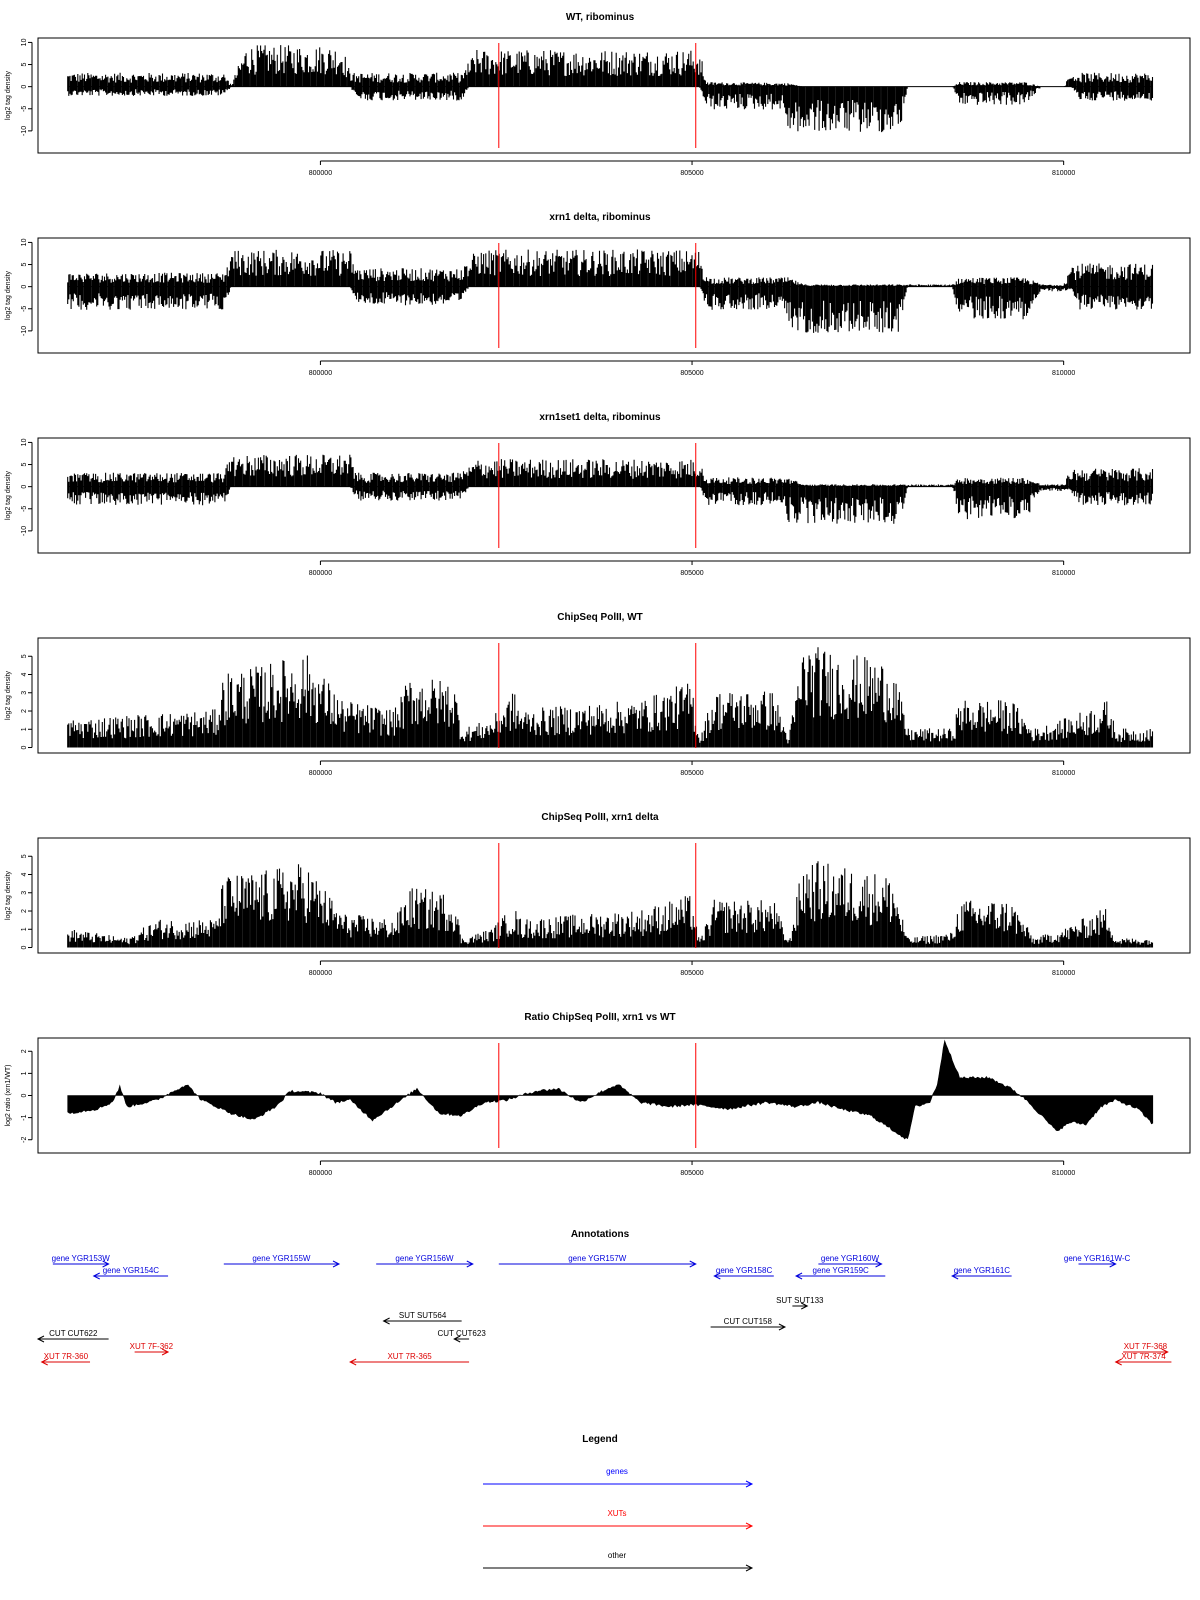  I want to click on annotation-cut-cut622: CUT CUT622, so click(72, 1336).